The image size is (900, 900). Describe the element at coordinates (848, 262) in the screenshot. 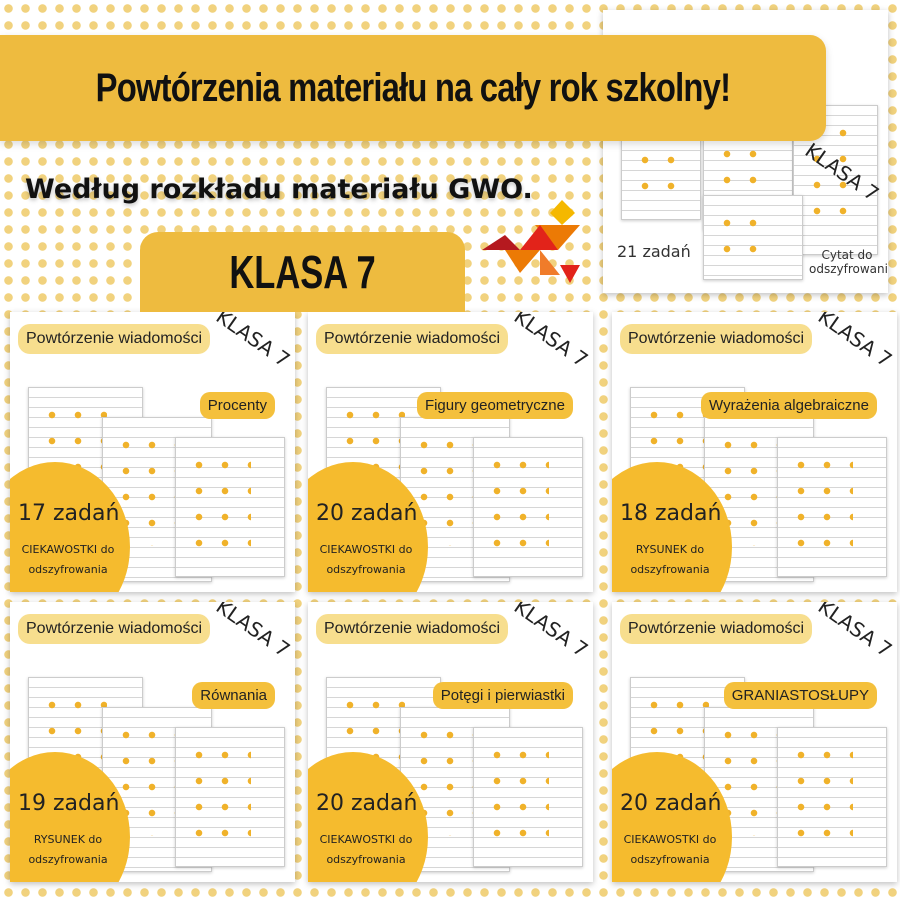

I see `featured-note: Cytat do odszyfrowania` at that location.